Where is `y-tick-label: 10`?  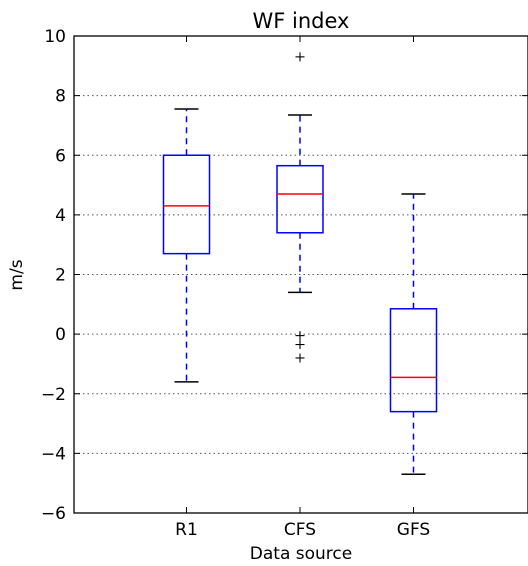 y-tick-label: 10 is located at coordinates (55, 37).